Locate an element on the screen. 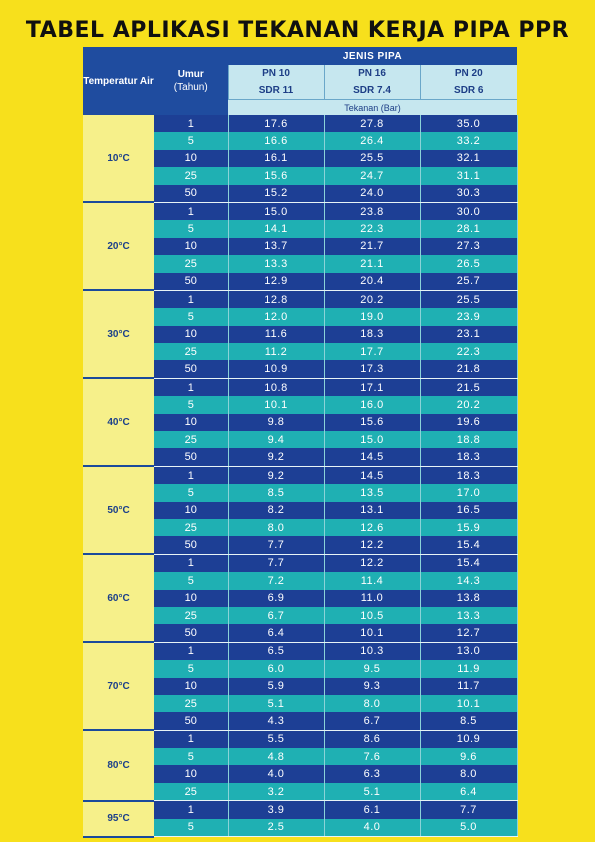  pn16-pressure-cell: 5.1 is located at coordinates (372, 792).